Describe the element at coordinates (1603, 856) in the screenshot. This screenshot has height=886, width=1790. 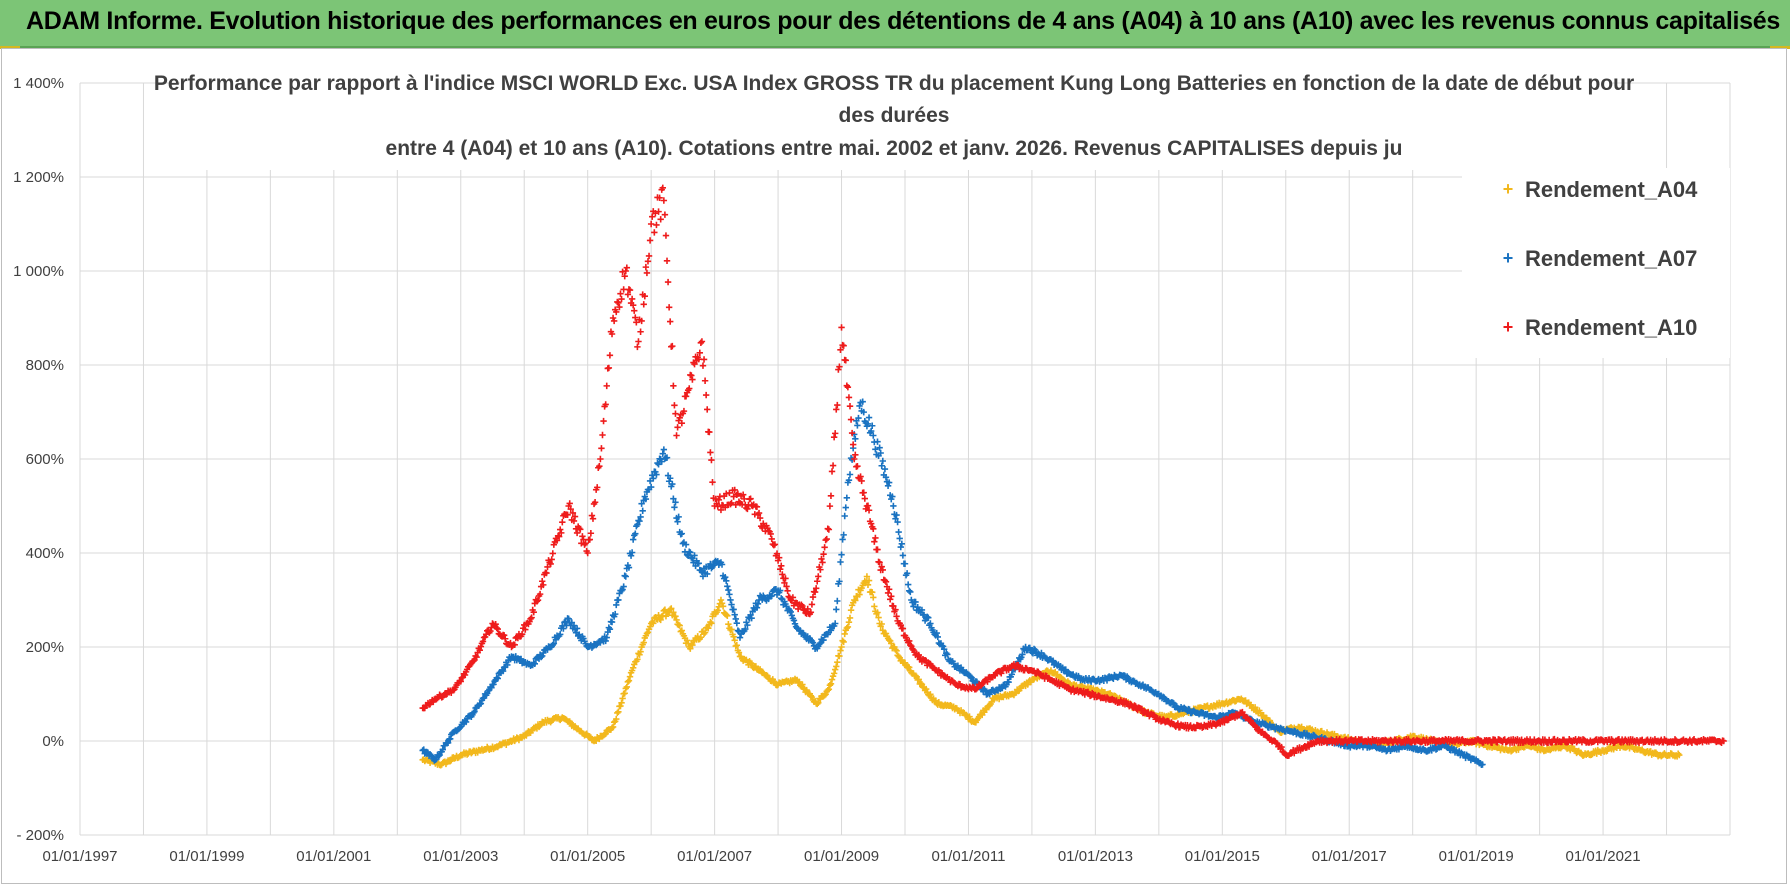
I see `x-tick-label: 01/01/2021` at that location.